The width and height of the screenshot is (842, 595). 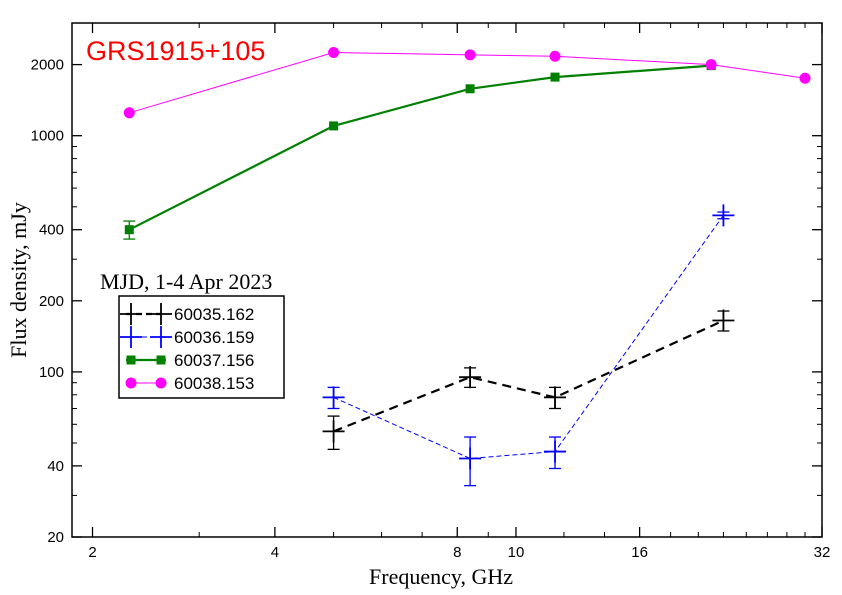 I want to click on x-tick-label: 16, so click(x=639, y=552).